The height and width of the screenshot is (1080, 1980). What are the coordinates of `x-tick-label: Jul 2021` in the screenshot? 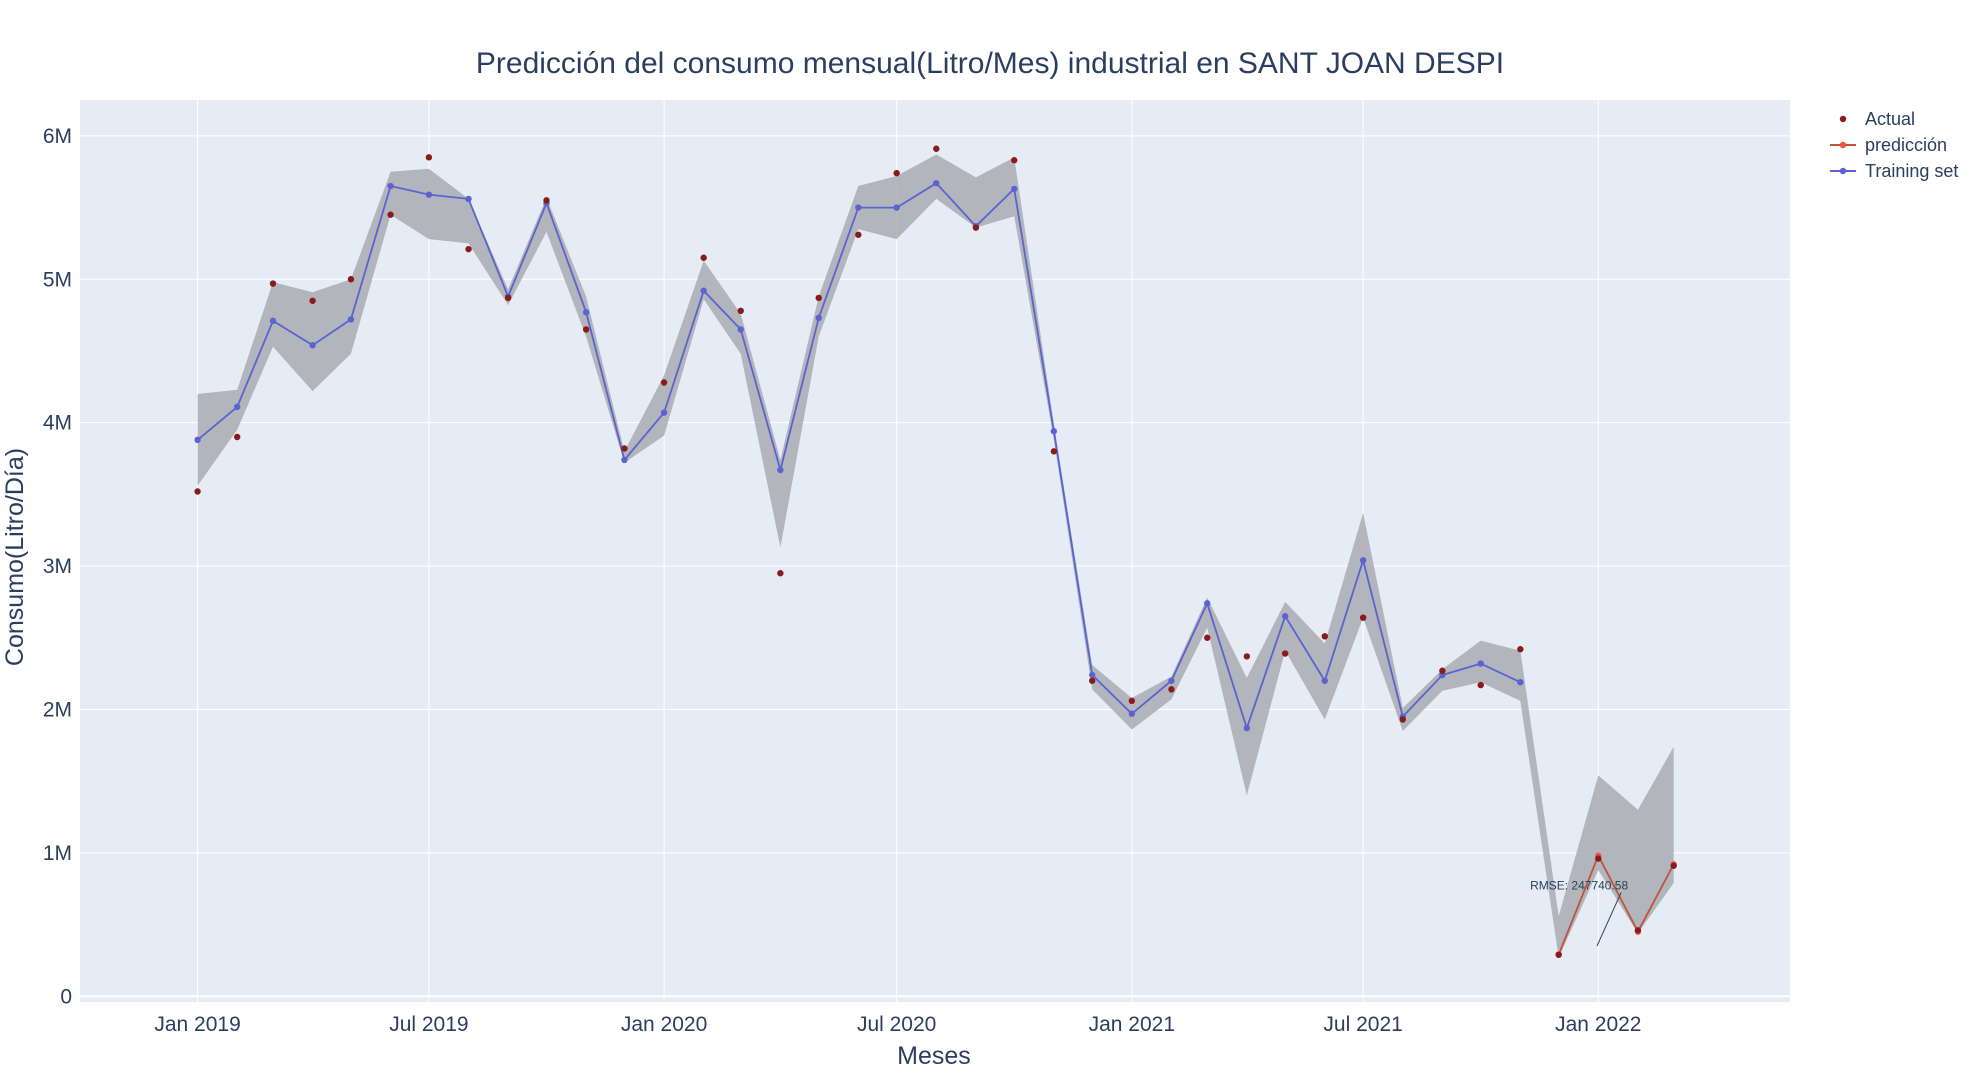 It's located at (1362, 1024).